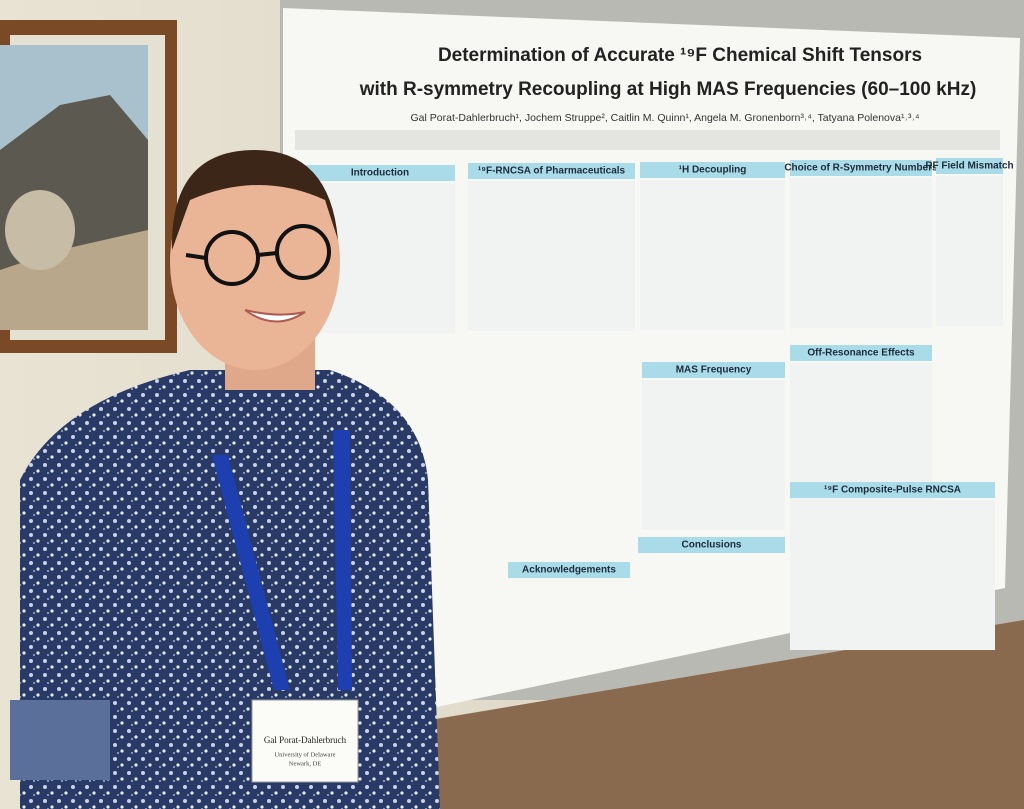  I want to click on badge-affiliation: University of Delaware, so click(304, 754).